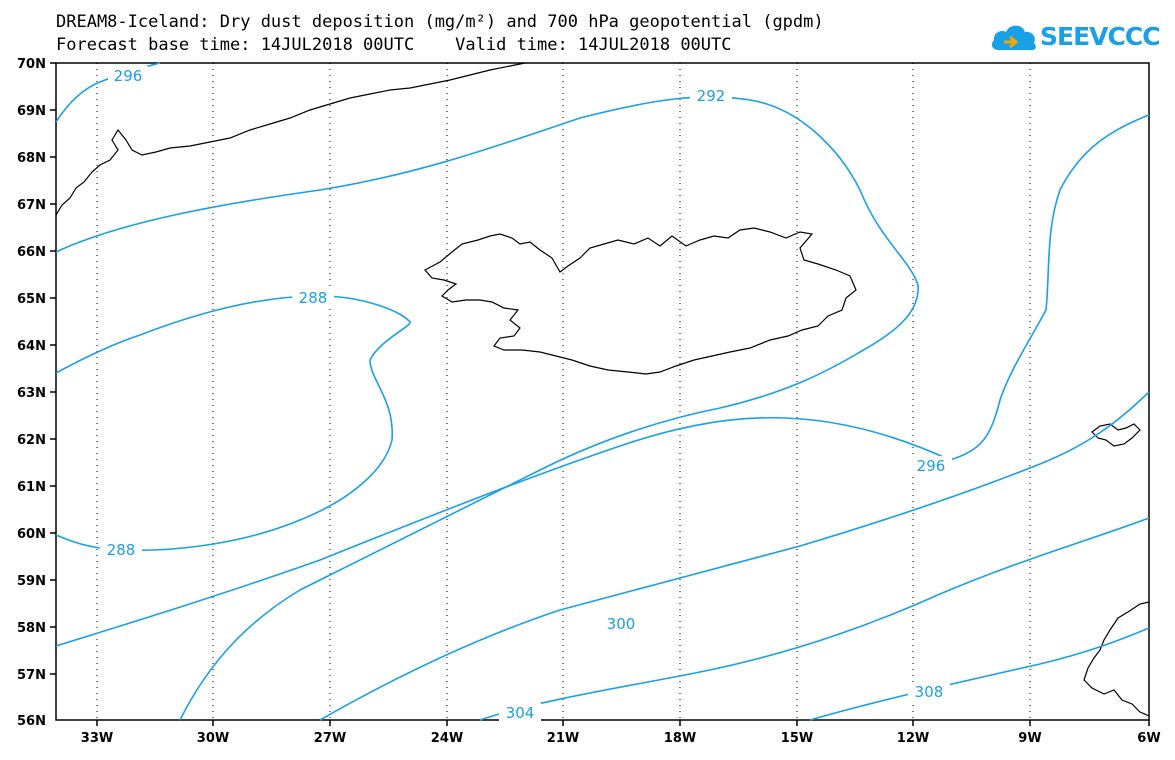  Describe the element at coordinates (563, 738) in the screenshot. I see `lon-label: 21W` at that location.